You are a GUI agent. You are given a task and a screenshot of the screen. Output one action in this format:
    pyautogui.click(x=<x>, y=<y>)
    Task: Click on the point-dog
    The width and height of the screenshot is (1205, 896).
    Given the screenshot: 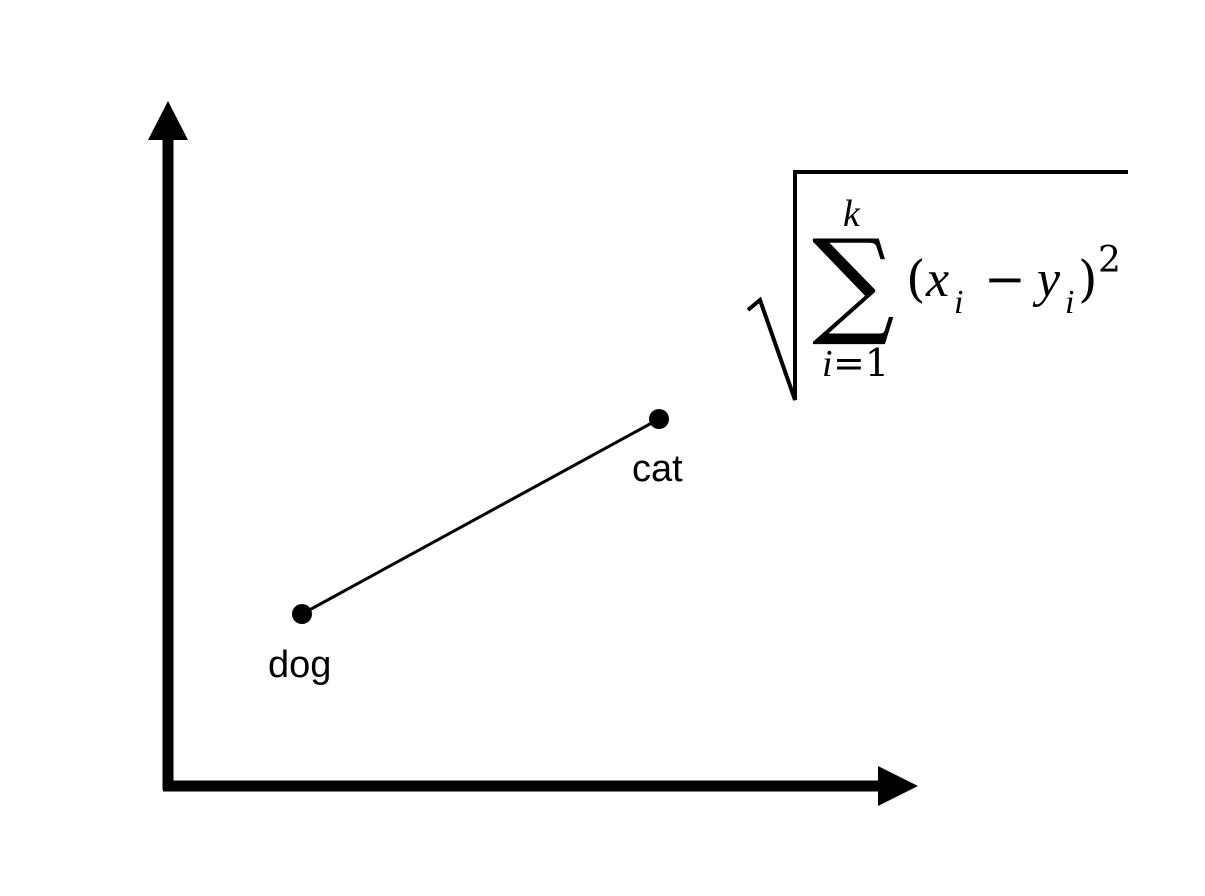 What is the action you would take?
    pyautogui.click(x=302, y=614)
    